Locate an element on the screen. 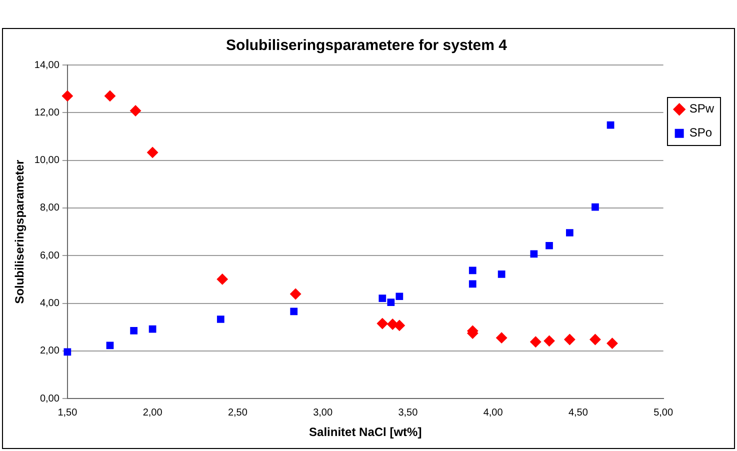 Image resolution: width=737 pixels, height=451 pixels. x-axis-title: Salinitet NaCl [wt%] is located at coordinates (365, 432).